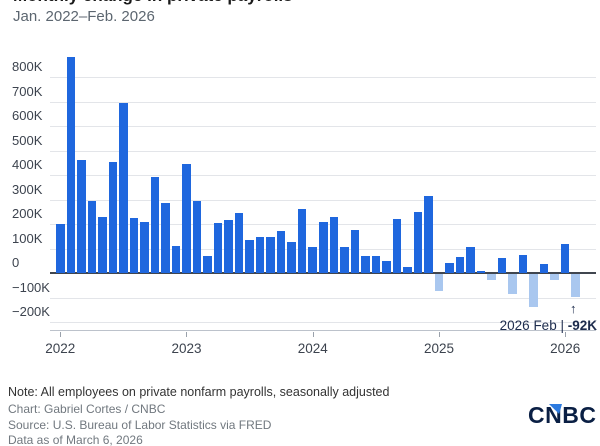  I want to click on x-axis-label-2023: 2023, so click(186, 348).